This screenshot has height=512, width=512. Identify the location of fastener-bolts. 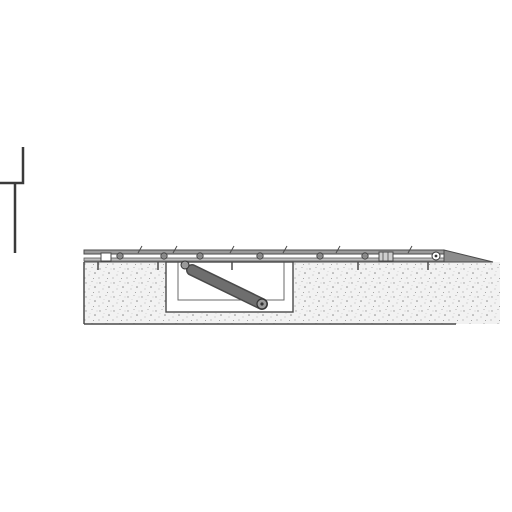
(264, 252).